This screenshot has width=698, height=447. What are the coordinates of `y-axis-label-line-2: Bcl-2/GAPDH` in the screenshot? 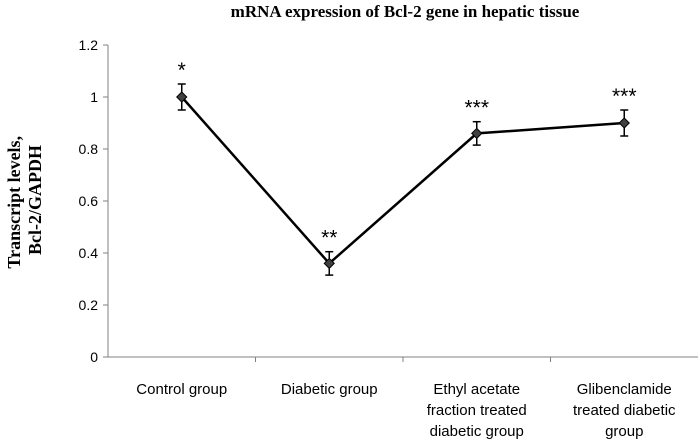 It's located at (35, 200).